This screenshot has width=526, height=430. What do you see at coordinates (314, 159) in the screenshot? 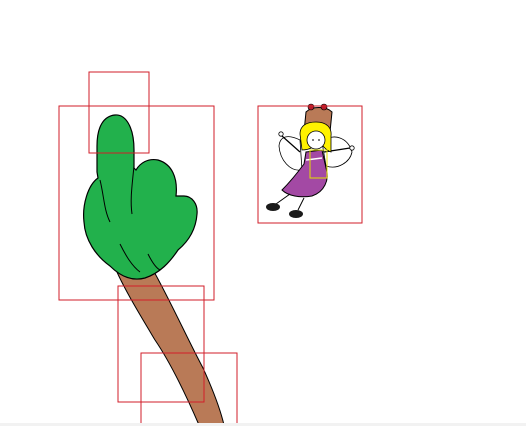
I see `fairy-dress-trim` at bounding box center [314, 159].